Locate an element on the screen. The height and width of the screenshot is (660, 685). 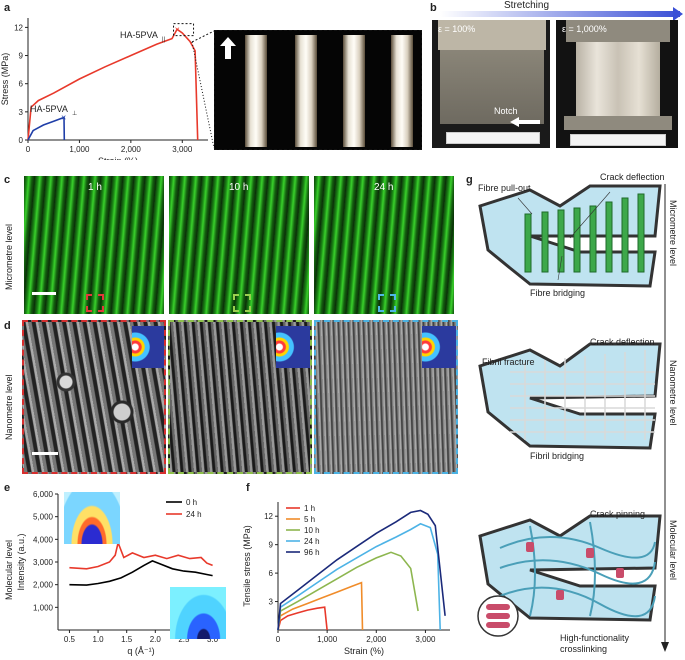
zoom-connector is located at coordinates (203, 89).